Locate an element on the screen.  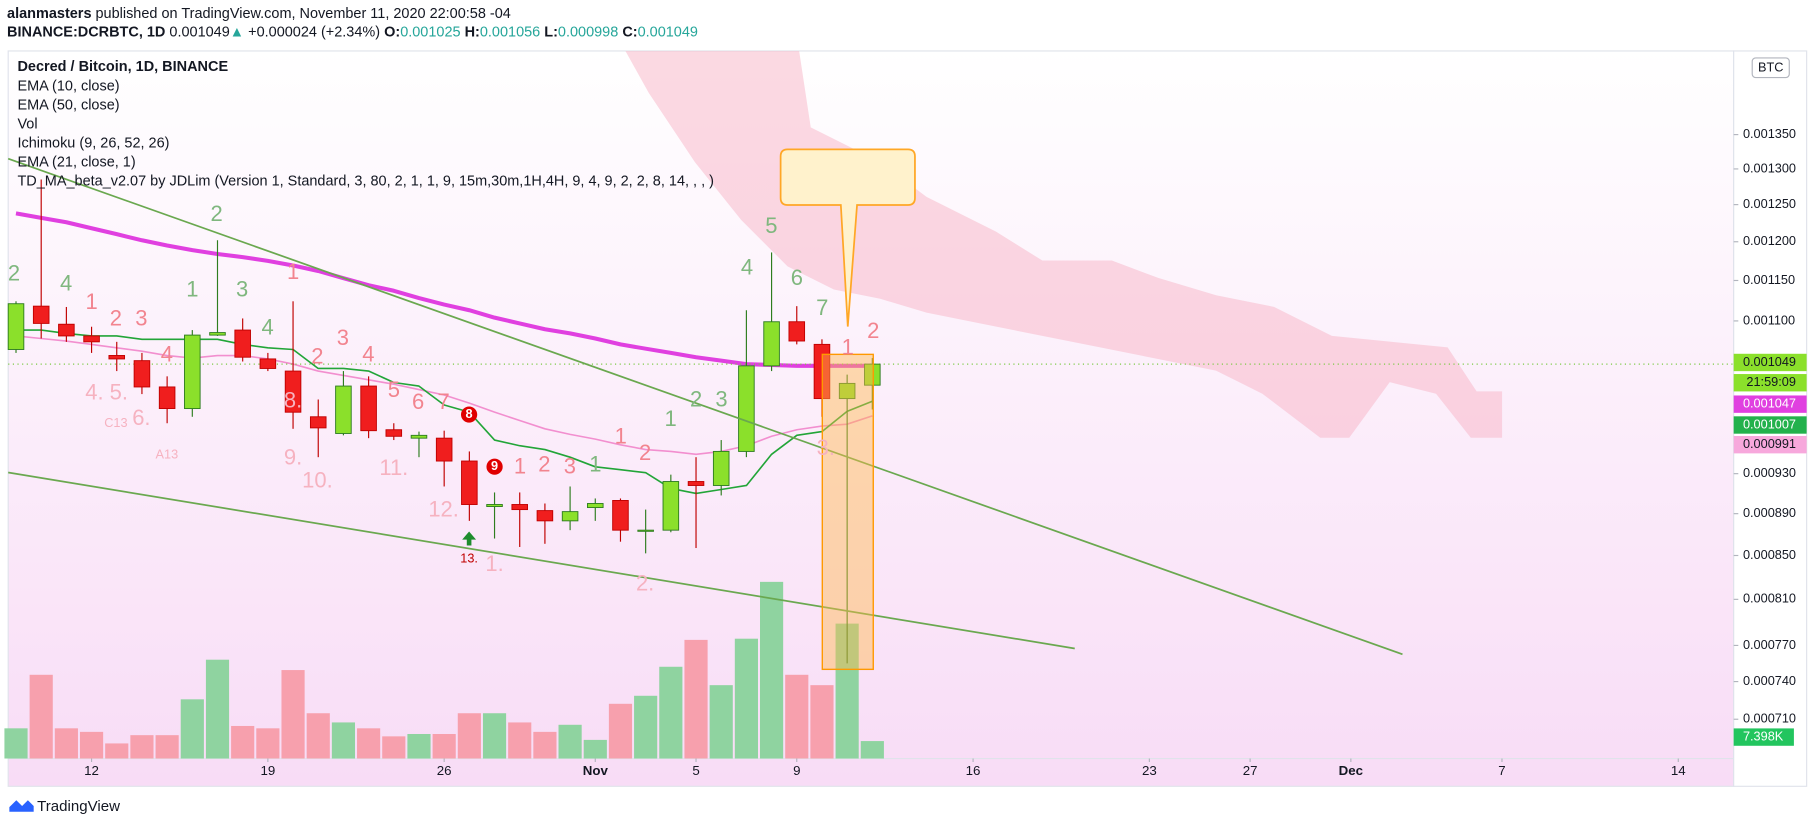
x-tick-label: 5 is located at coordinates (695, 770).